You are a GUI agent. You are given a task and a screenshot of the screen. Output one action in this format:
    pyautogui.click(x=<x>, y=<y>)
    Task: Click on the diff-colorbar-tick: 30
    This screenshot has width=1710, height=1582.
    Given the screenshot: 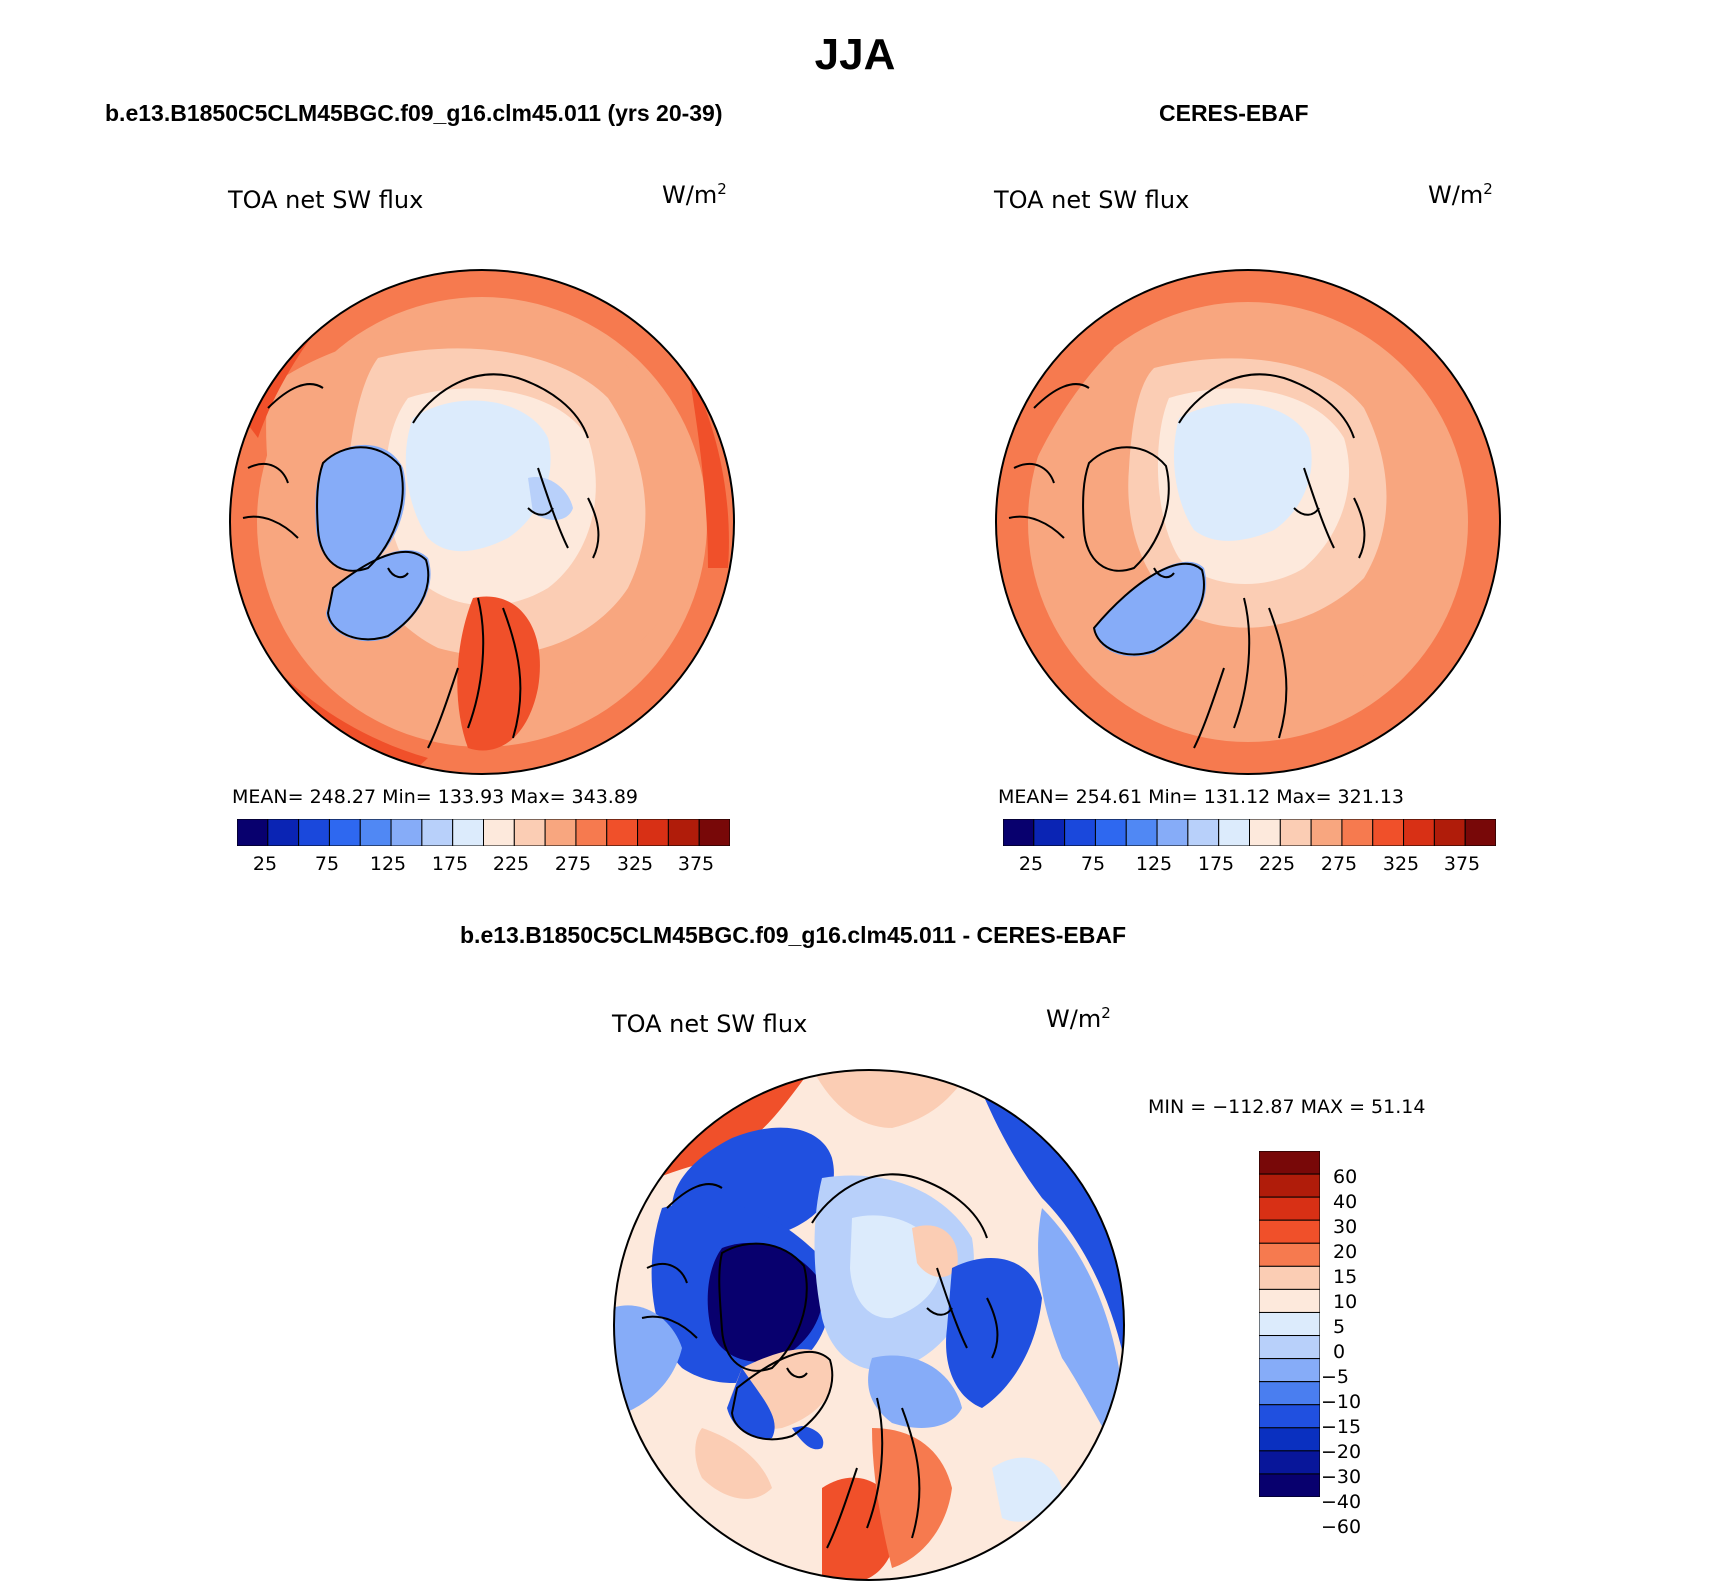 What is the action you would take?
    pyautogui.click(x=1345, y=1227)
    